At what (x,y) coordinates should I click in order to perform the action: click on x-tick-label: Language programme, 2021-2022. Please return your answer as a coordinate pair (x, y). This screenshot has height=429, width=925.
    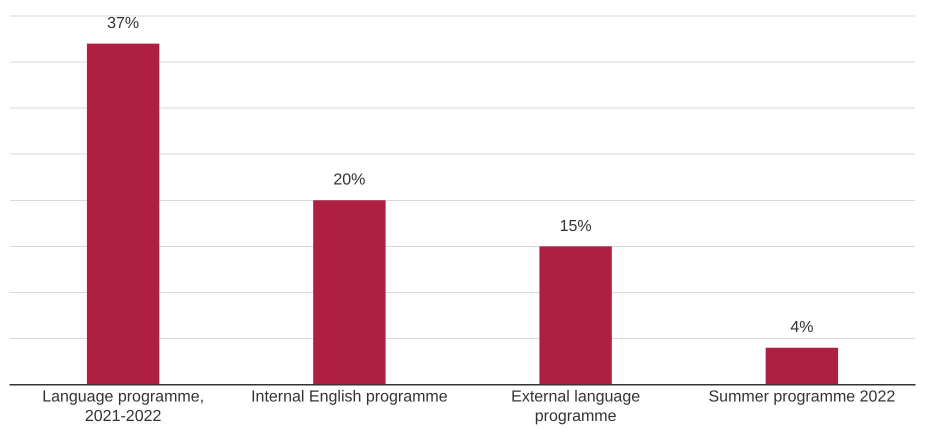
    Looking at the image, I should click on (123, 406).